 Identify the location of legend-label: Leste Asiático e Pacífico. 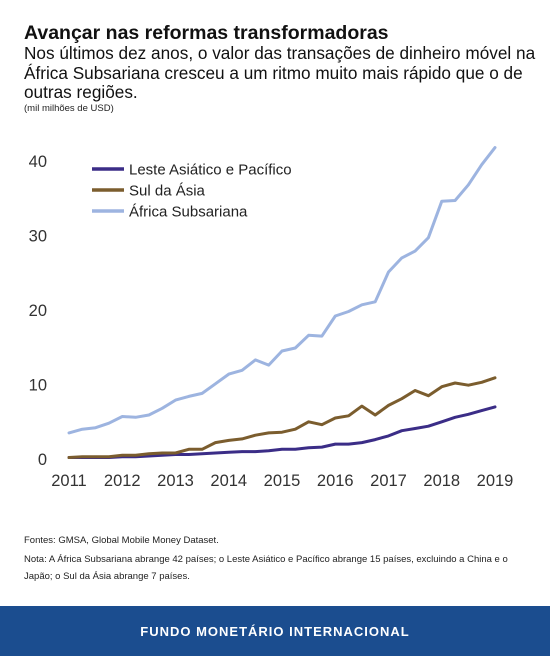
(210, 170).